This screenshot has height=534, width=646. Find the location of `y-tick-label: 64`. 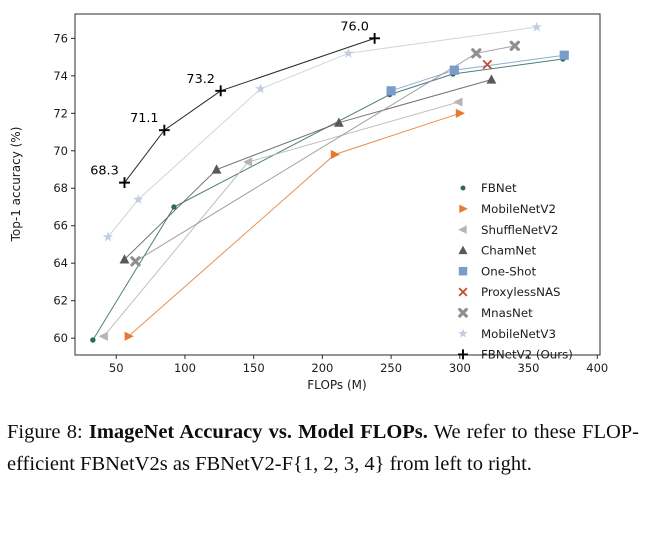

y-tick-label: 64 is located at coordinates (60, 263).